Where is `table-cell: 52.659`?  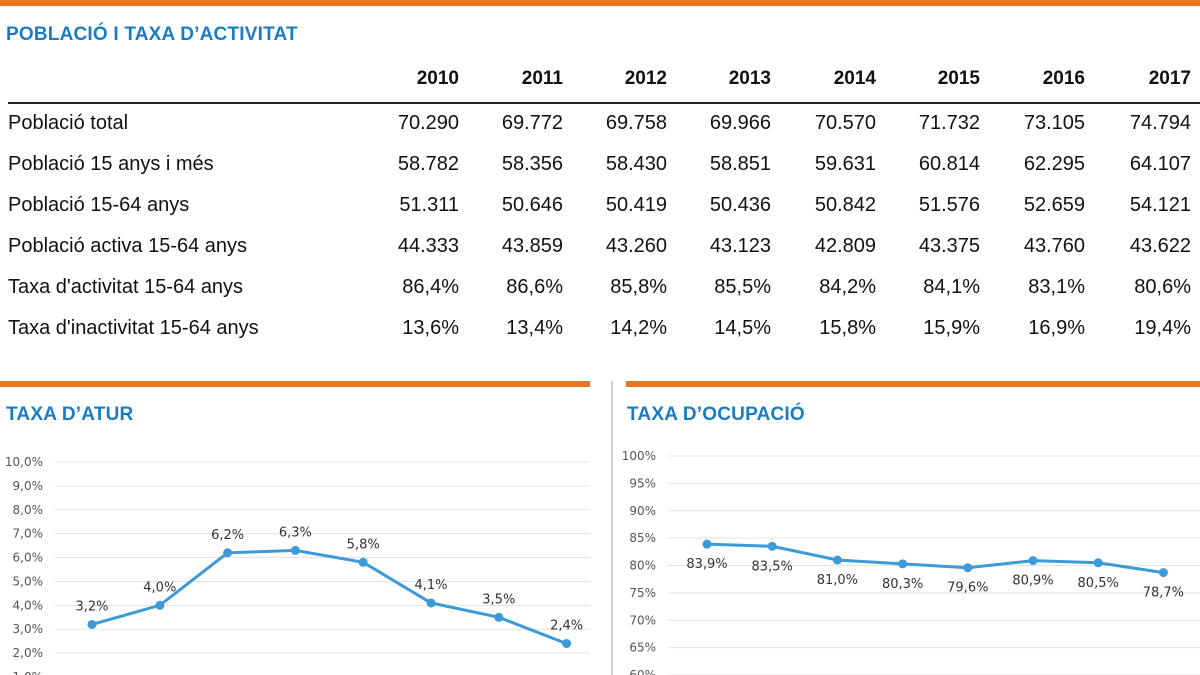 table-cell: 52.659 is located at coordinates (1054, 205).